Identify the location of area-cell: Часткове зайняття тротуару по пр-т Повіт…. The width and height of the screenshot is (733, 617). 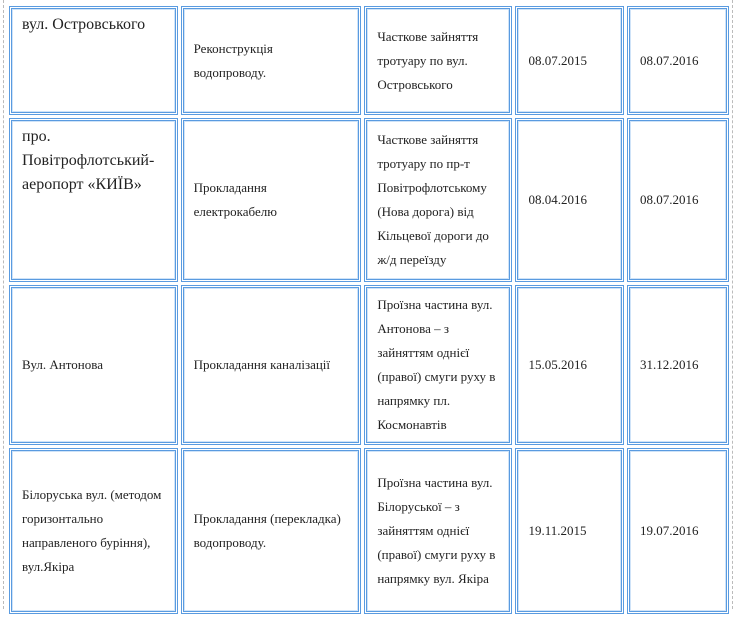
(438, 200).